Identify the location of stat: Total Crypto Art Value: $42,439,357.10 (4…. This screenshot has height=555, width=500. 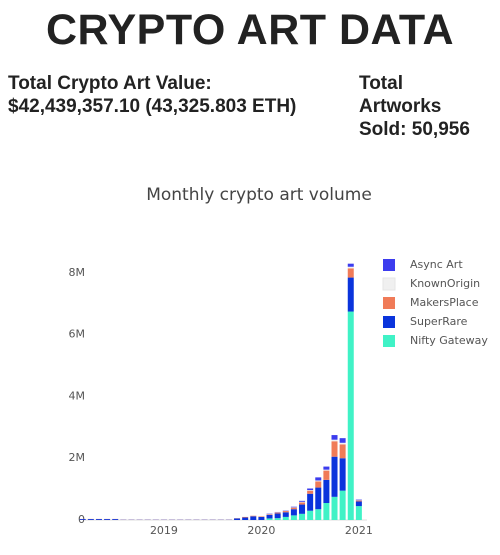
(180, 95).